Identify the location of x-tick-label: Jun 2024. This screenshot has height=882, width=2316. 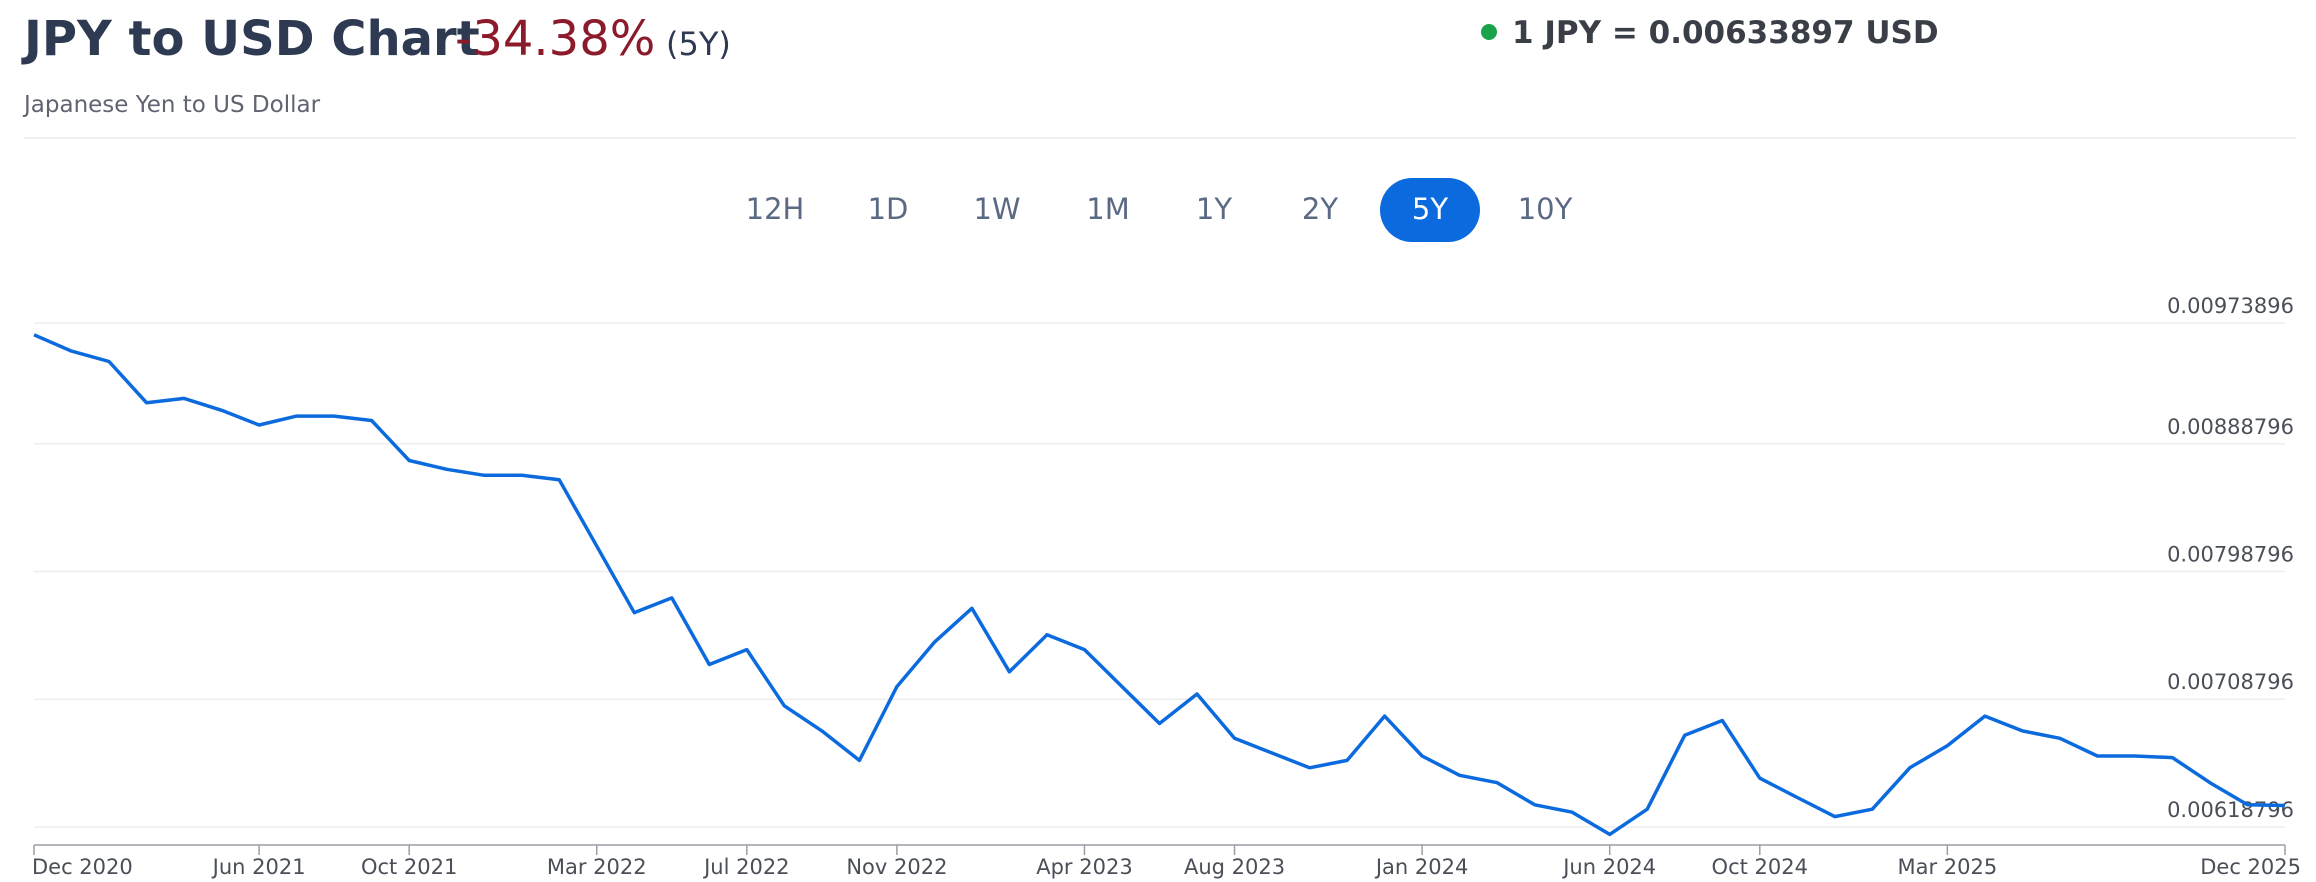
(1608, 867).